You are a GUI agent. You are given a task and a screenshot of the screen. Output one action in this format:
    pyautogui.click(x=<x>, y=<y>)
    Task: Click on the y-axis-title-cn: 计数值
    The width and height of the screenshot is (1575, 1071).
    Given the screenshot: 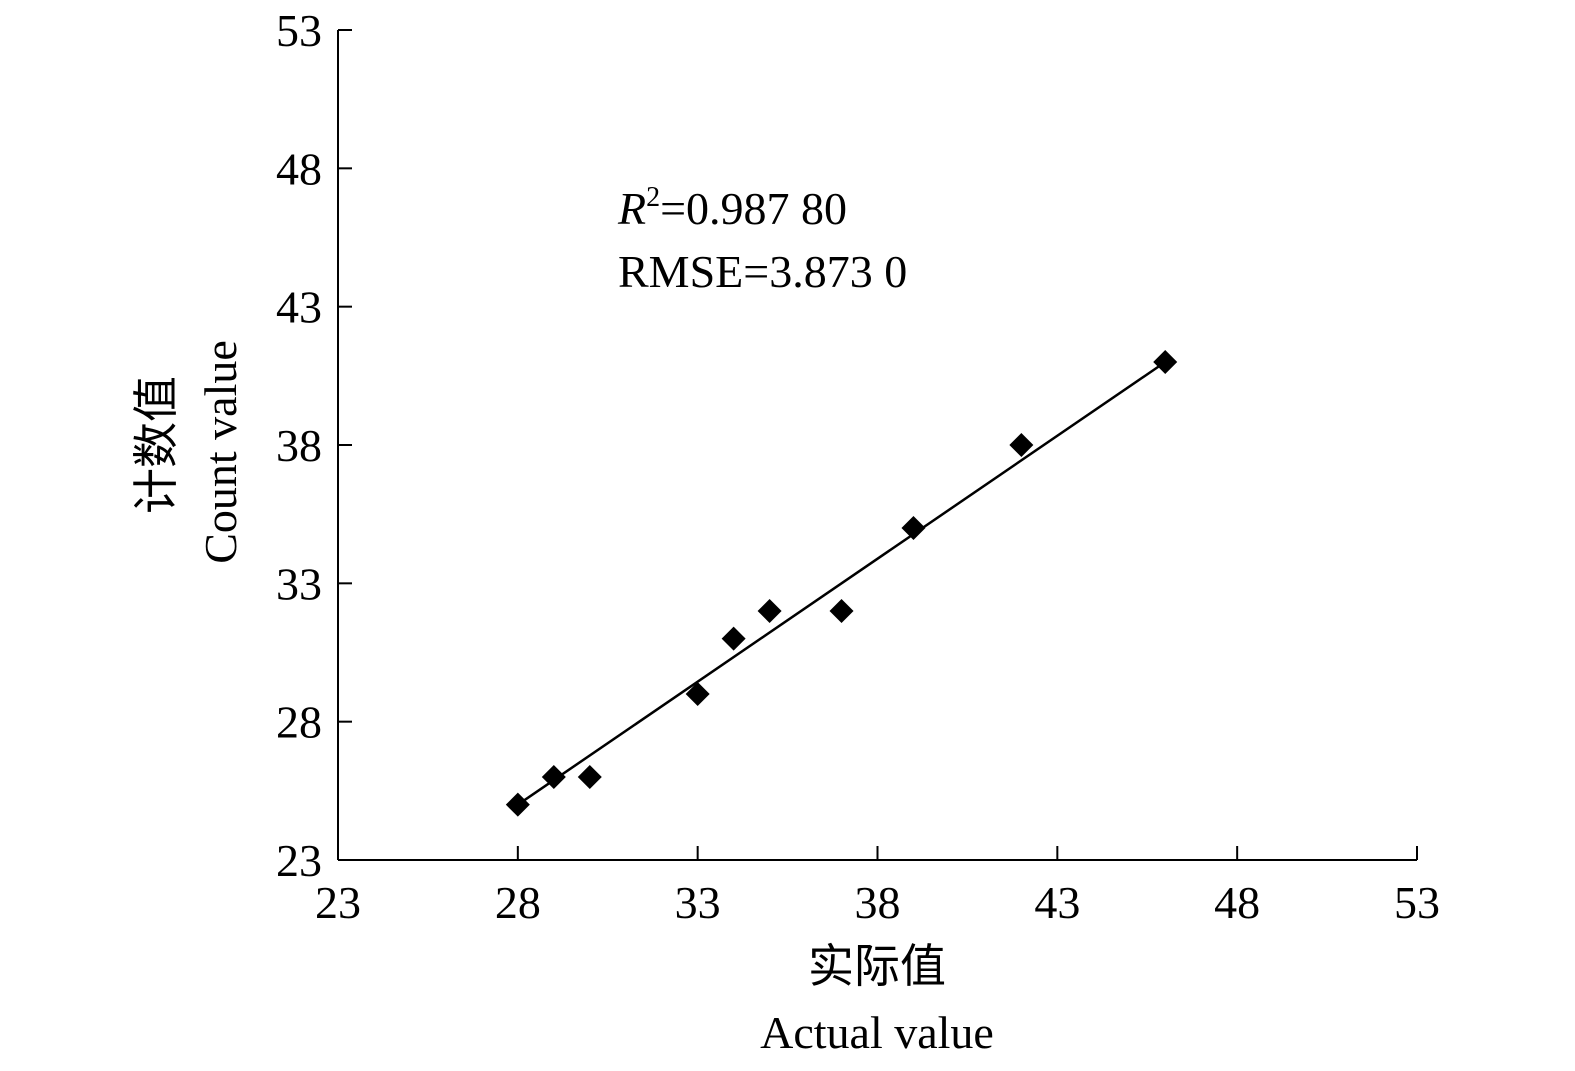 What is the action you would take?
    pyautogui.click(x=156, y=445)
    